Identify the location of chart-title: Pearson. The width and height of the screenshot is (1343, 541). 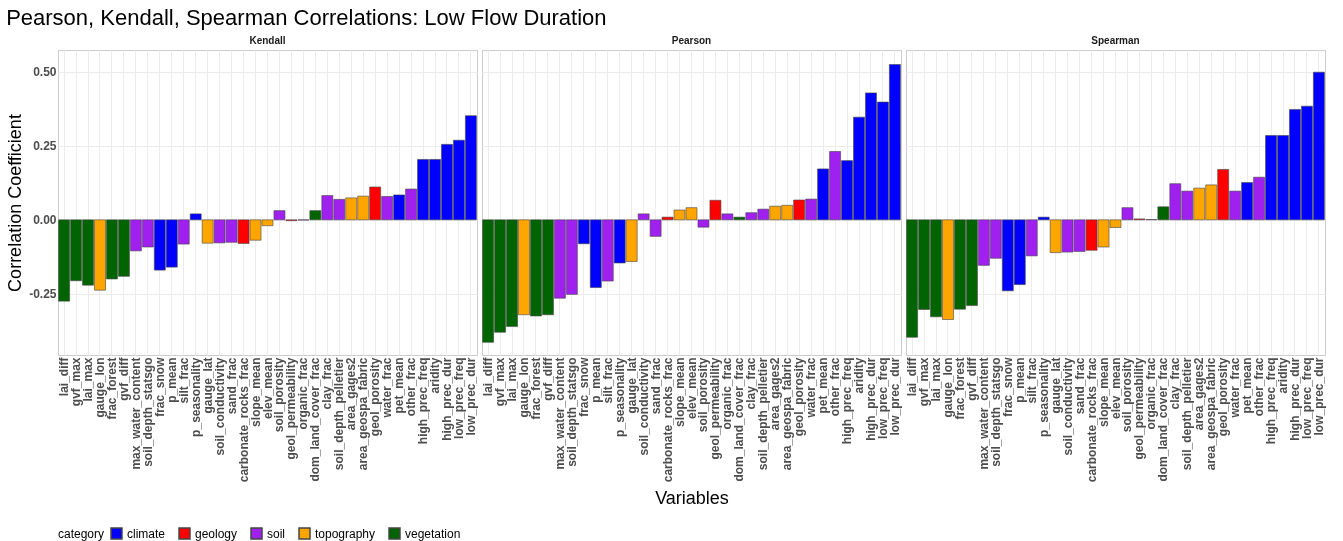
(691, 40).